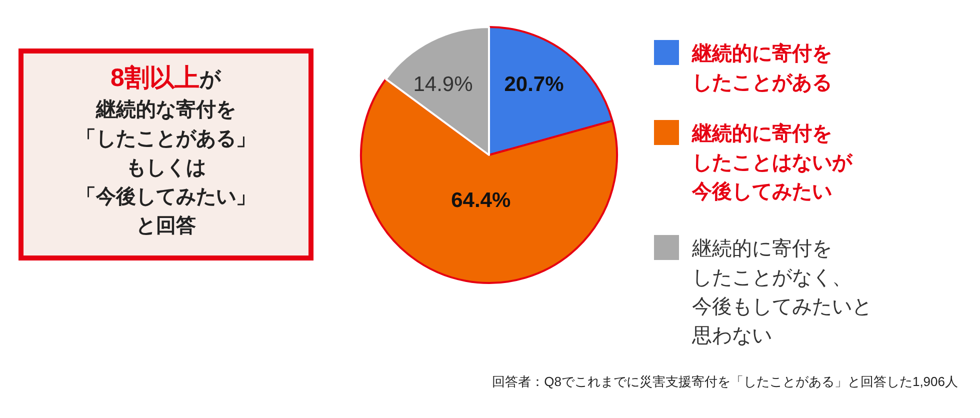 The image size is (980, 418). What do you see at coordinates (781, 292) in the screenshot?
I see `legend-label: 継続的に寄付をしたことがなく、今後もしてみたいと思わない` at bounding box center [781, 292].